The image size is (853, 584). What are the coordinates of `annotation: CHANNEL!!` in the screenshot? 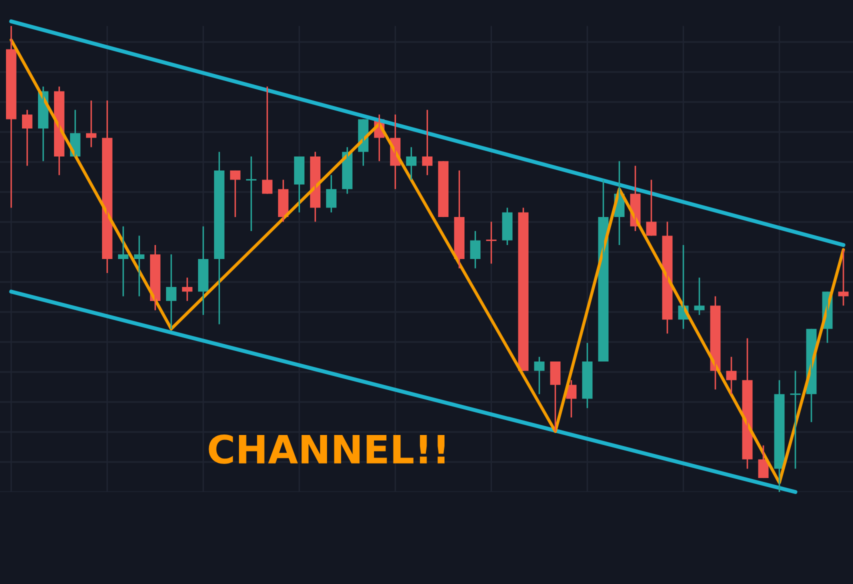 It's located at (326, 449).